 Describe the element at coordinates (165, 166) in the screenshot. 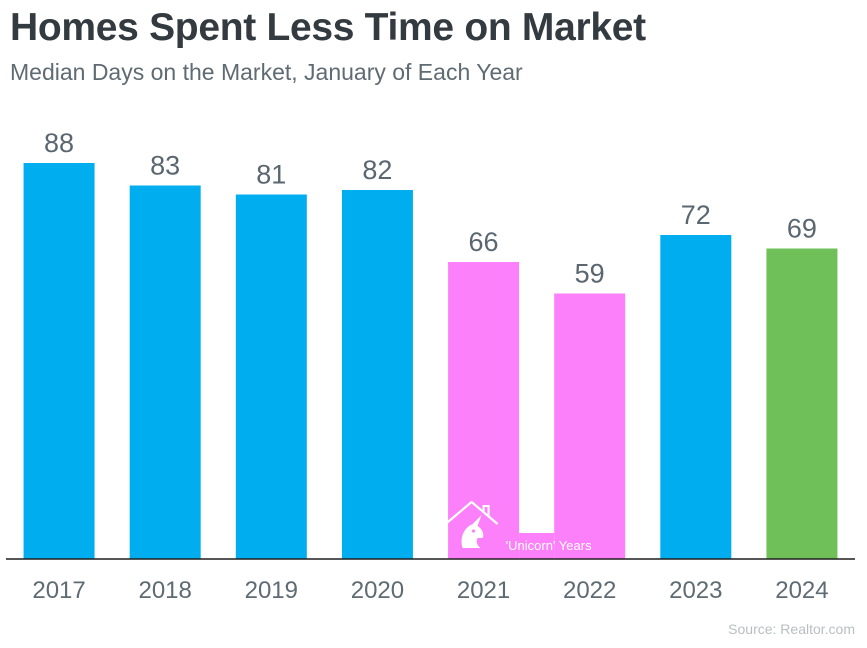

I see `data-label-2018: 83` at that location.